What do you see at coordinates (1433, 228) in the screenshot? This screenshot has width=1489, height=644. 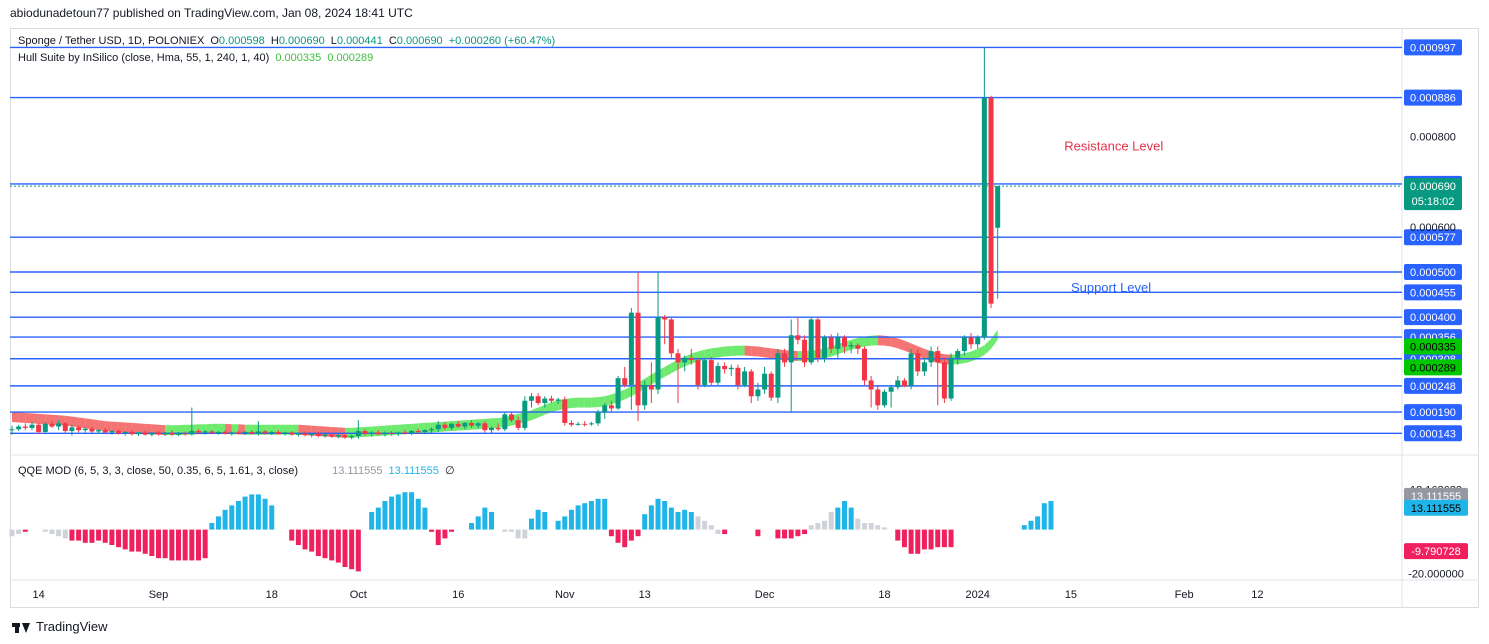 I see `price-tick: 0.000600` at bounding box center [1433, 228].